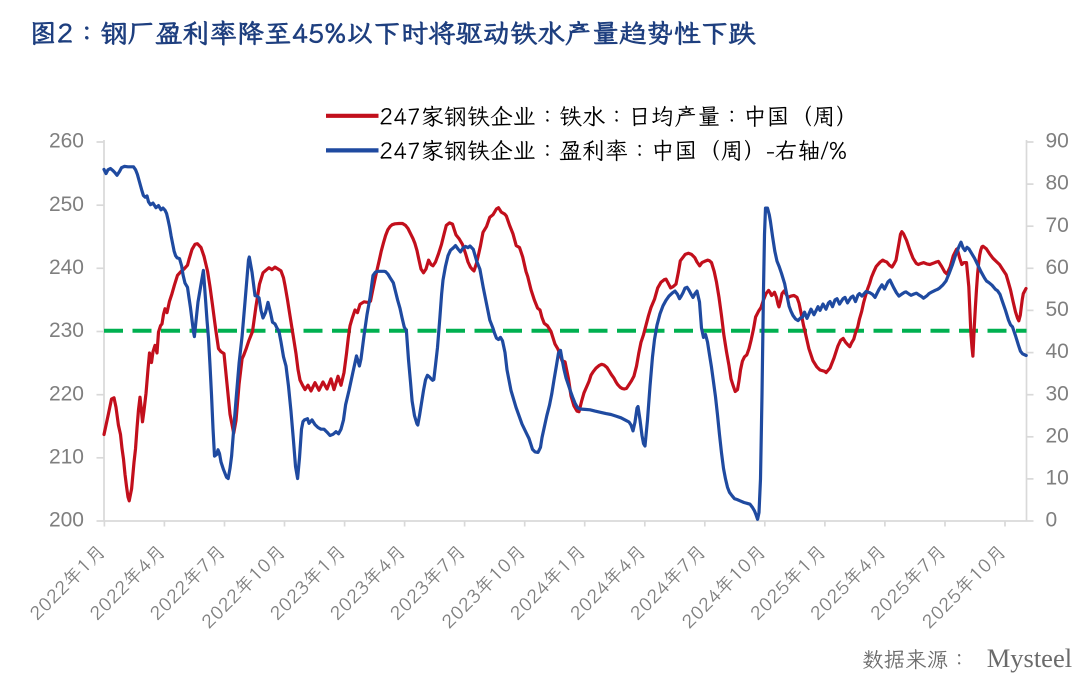 The width and height of the screenshot is (1080, 683). What do you see at coordinates (1057, 393) in the screenshot?
I see `svg-text: 30` at bounding box center [1057, 393].